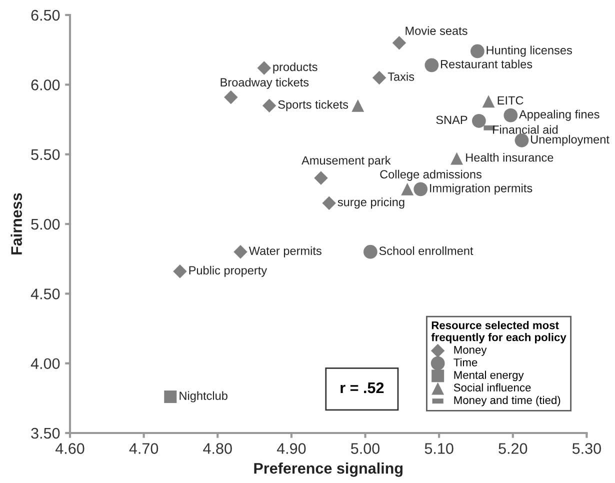  Describe the element at coordinates (525, 129) in the screenshot. I see `annotation: Financial aid` at that location.